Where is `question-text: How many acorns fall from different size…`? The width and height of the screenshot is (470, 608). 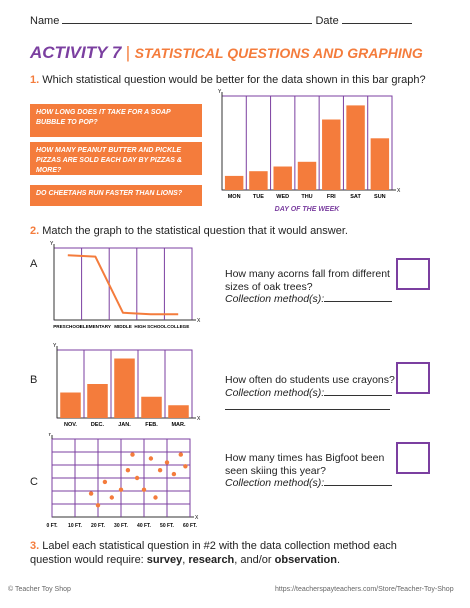 question-text: How many acorns fall from different size… is located at coordinates (307, 280).